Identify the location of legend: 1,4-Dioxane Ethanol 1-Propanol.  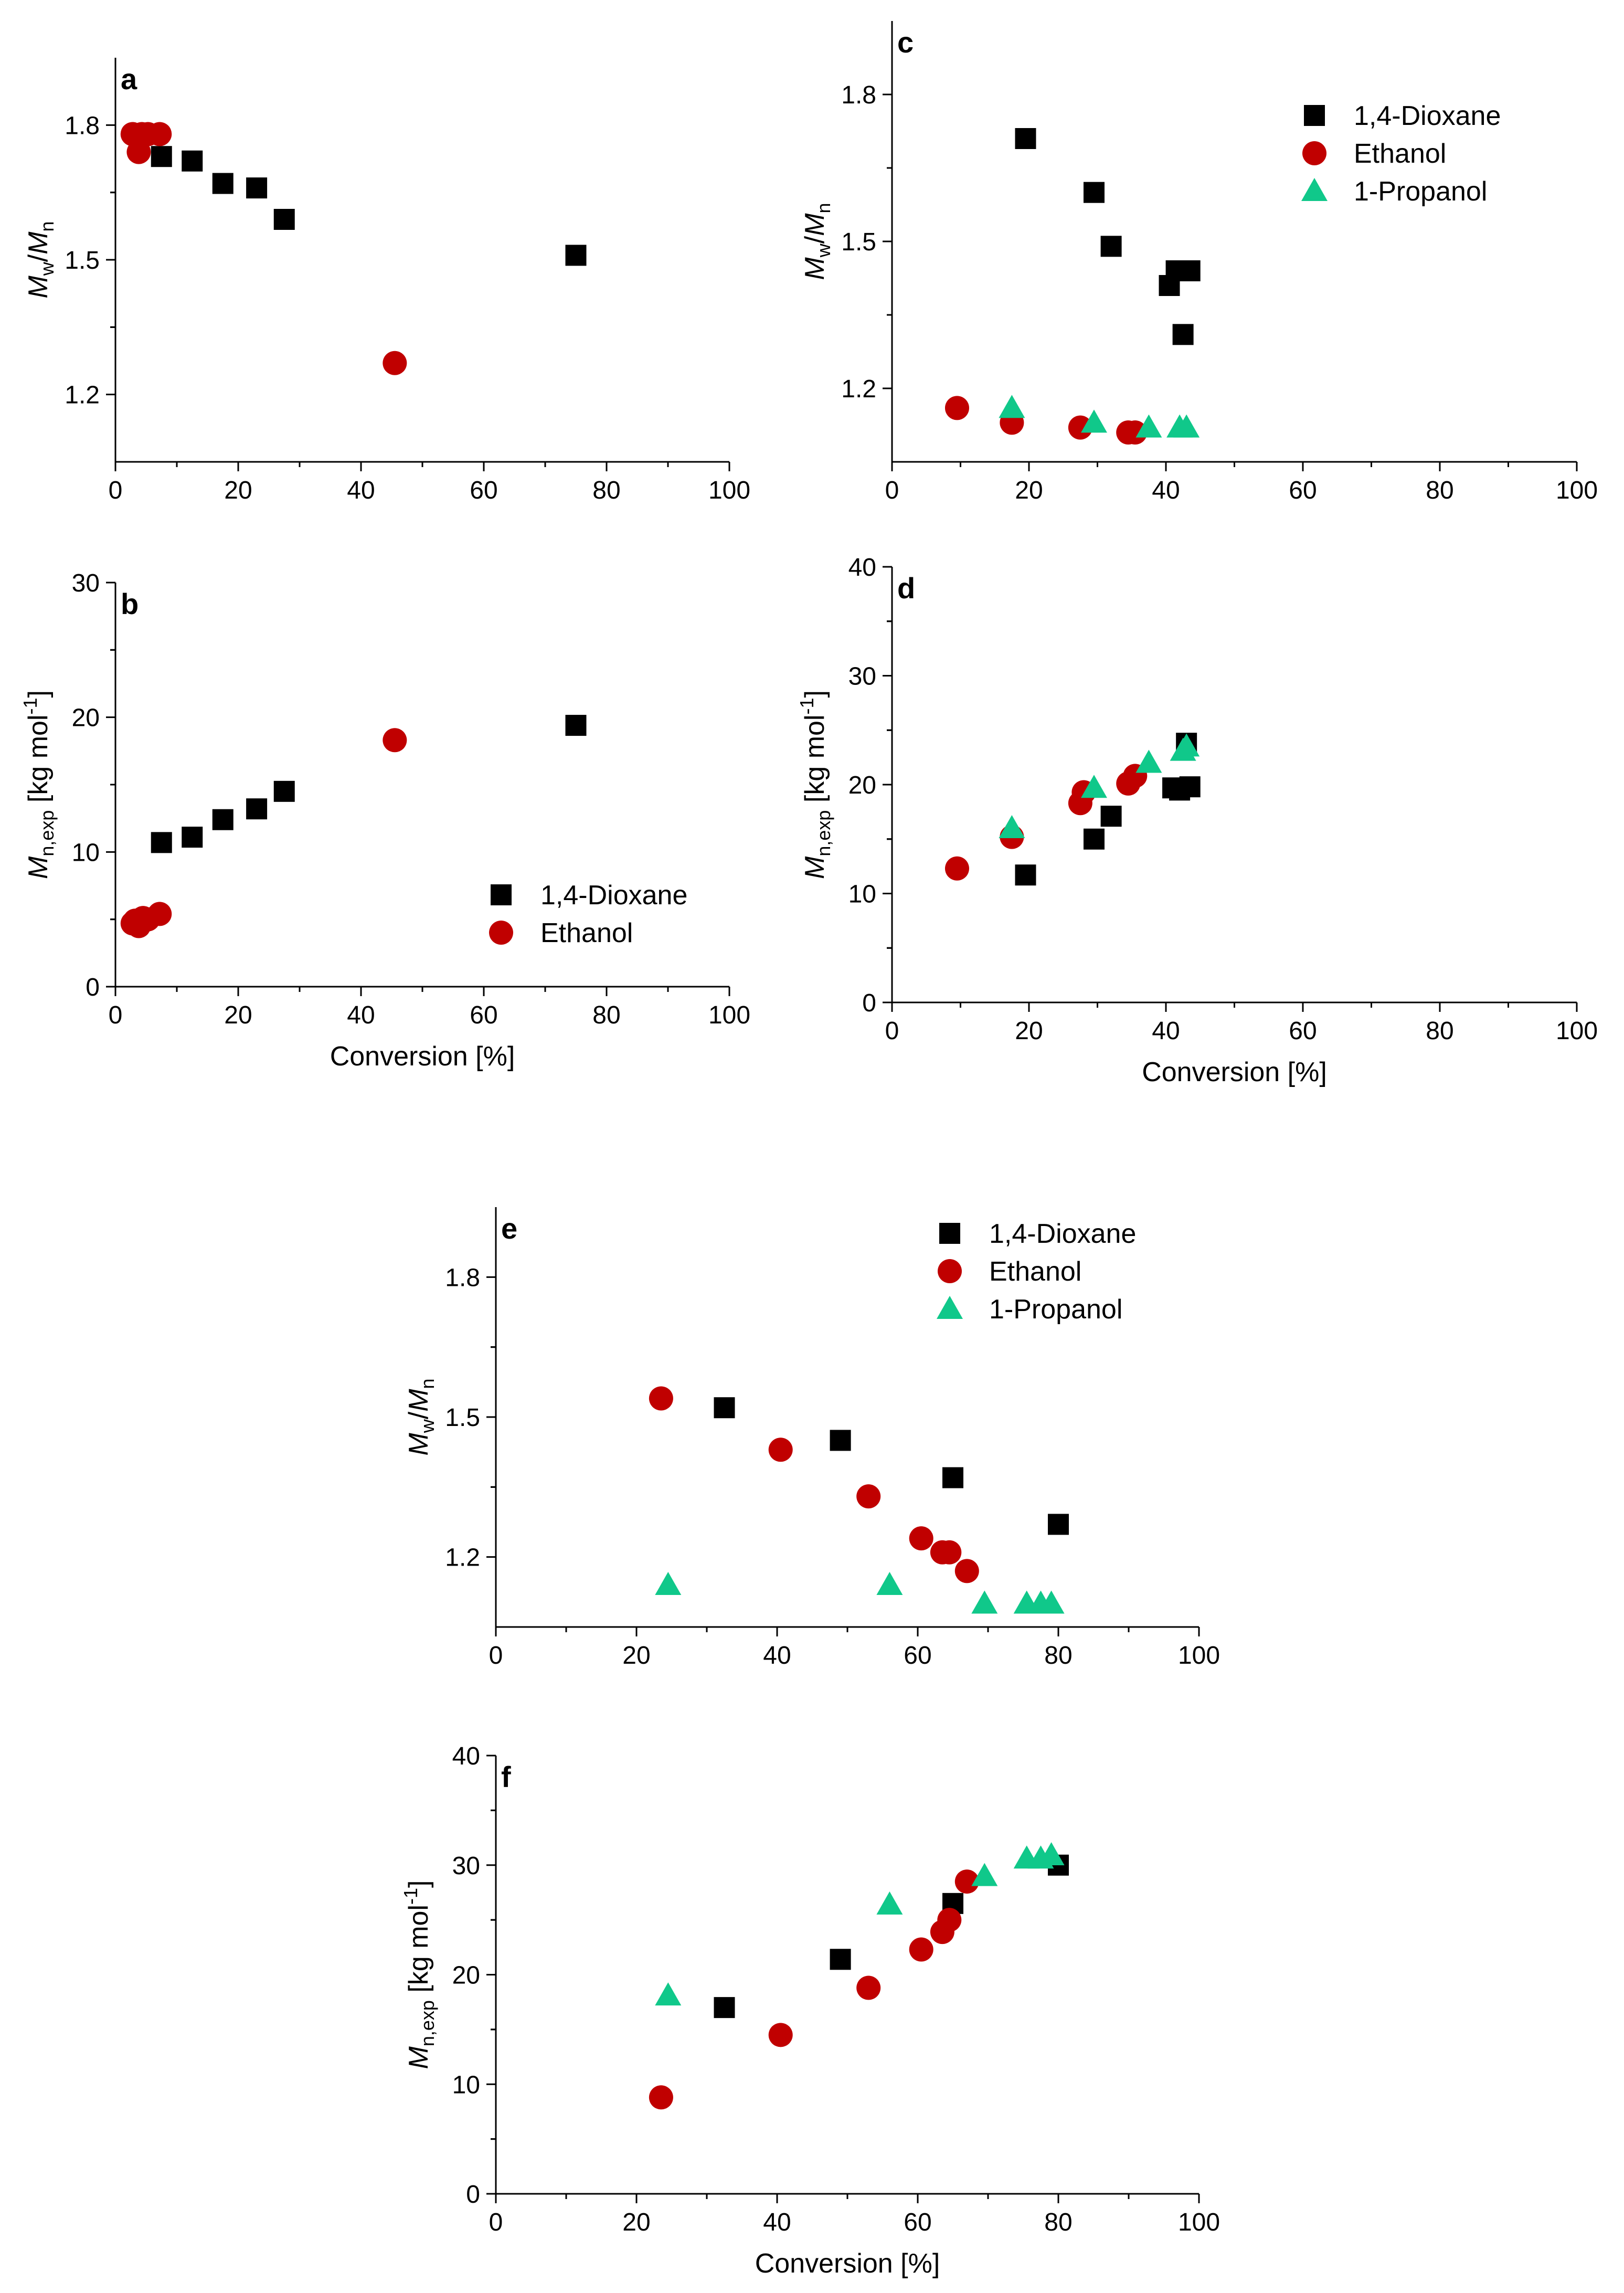
(1401, 154).